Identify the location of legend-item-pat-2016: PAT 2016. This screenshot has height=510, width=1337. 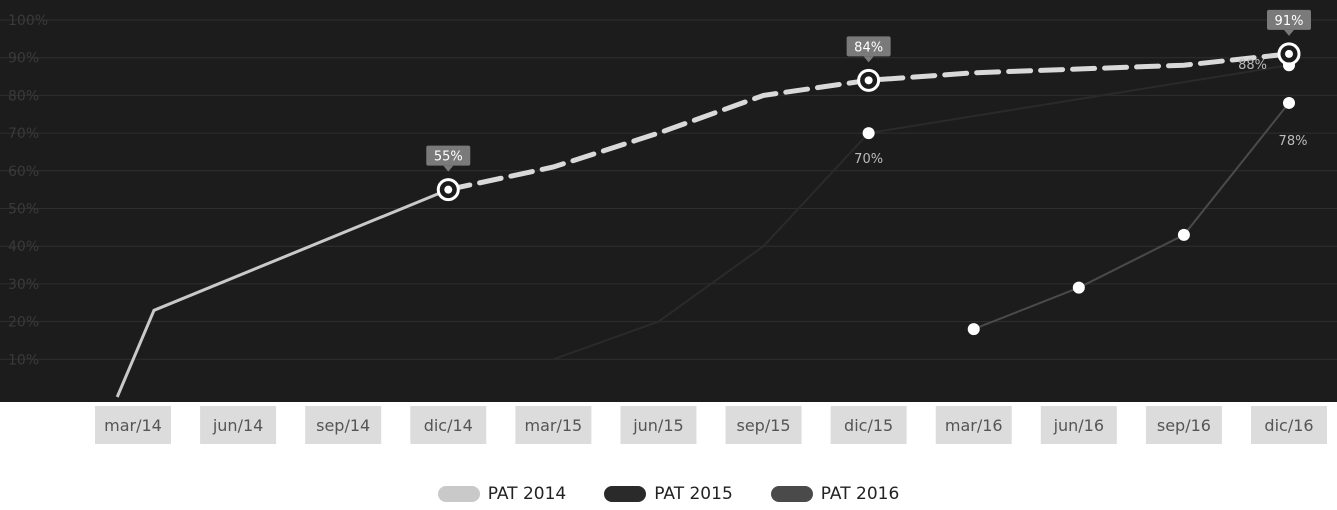
(835, 494).